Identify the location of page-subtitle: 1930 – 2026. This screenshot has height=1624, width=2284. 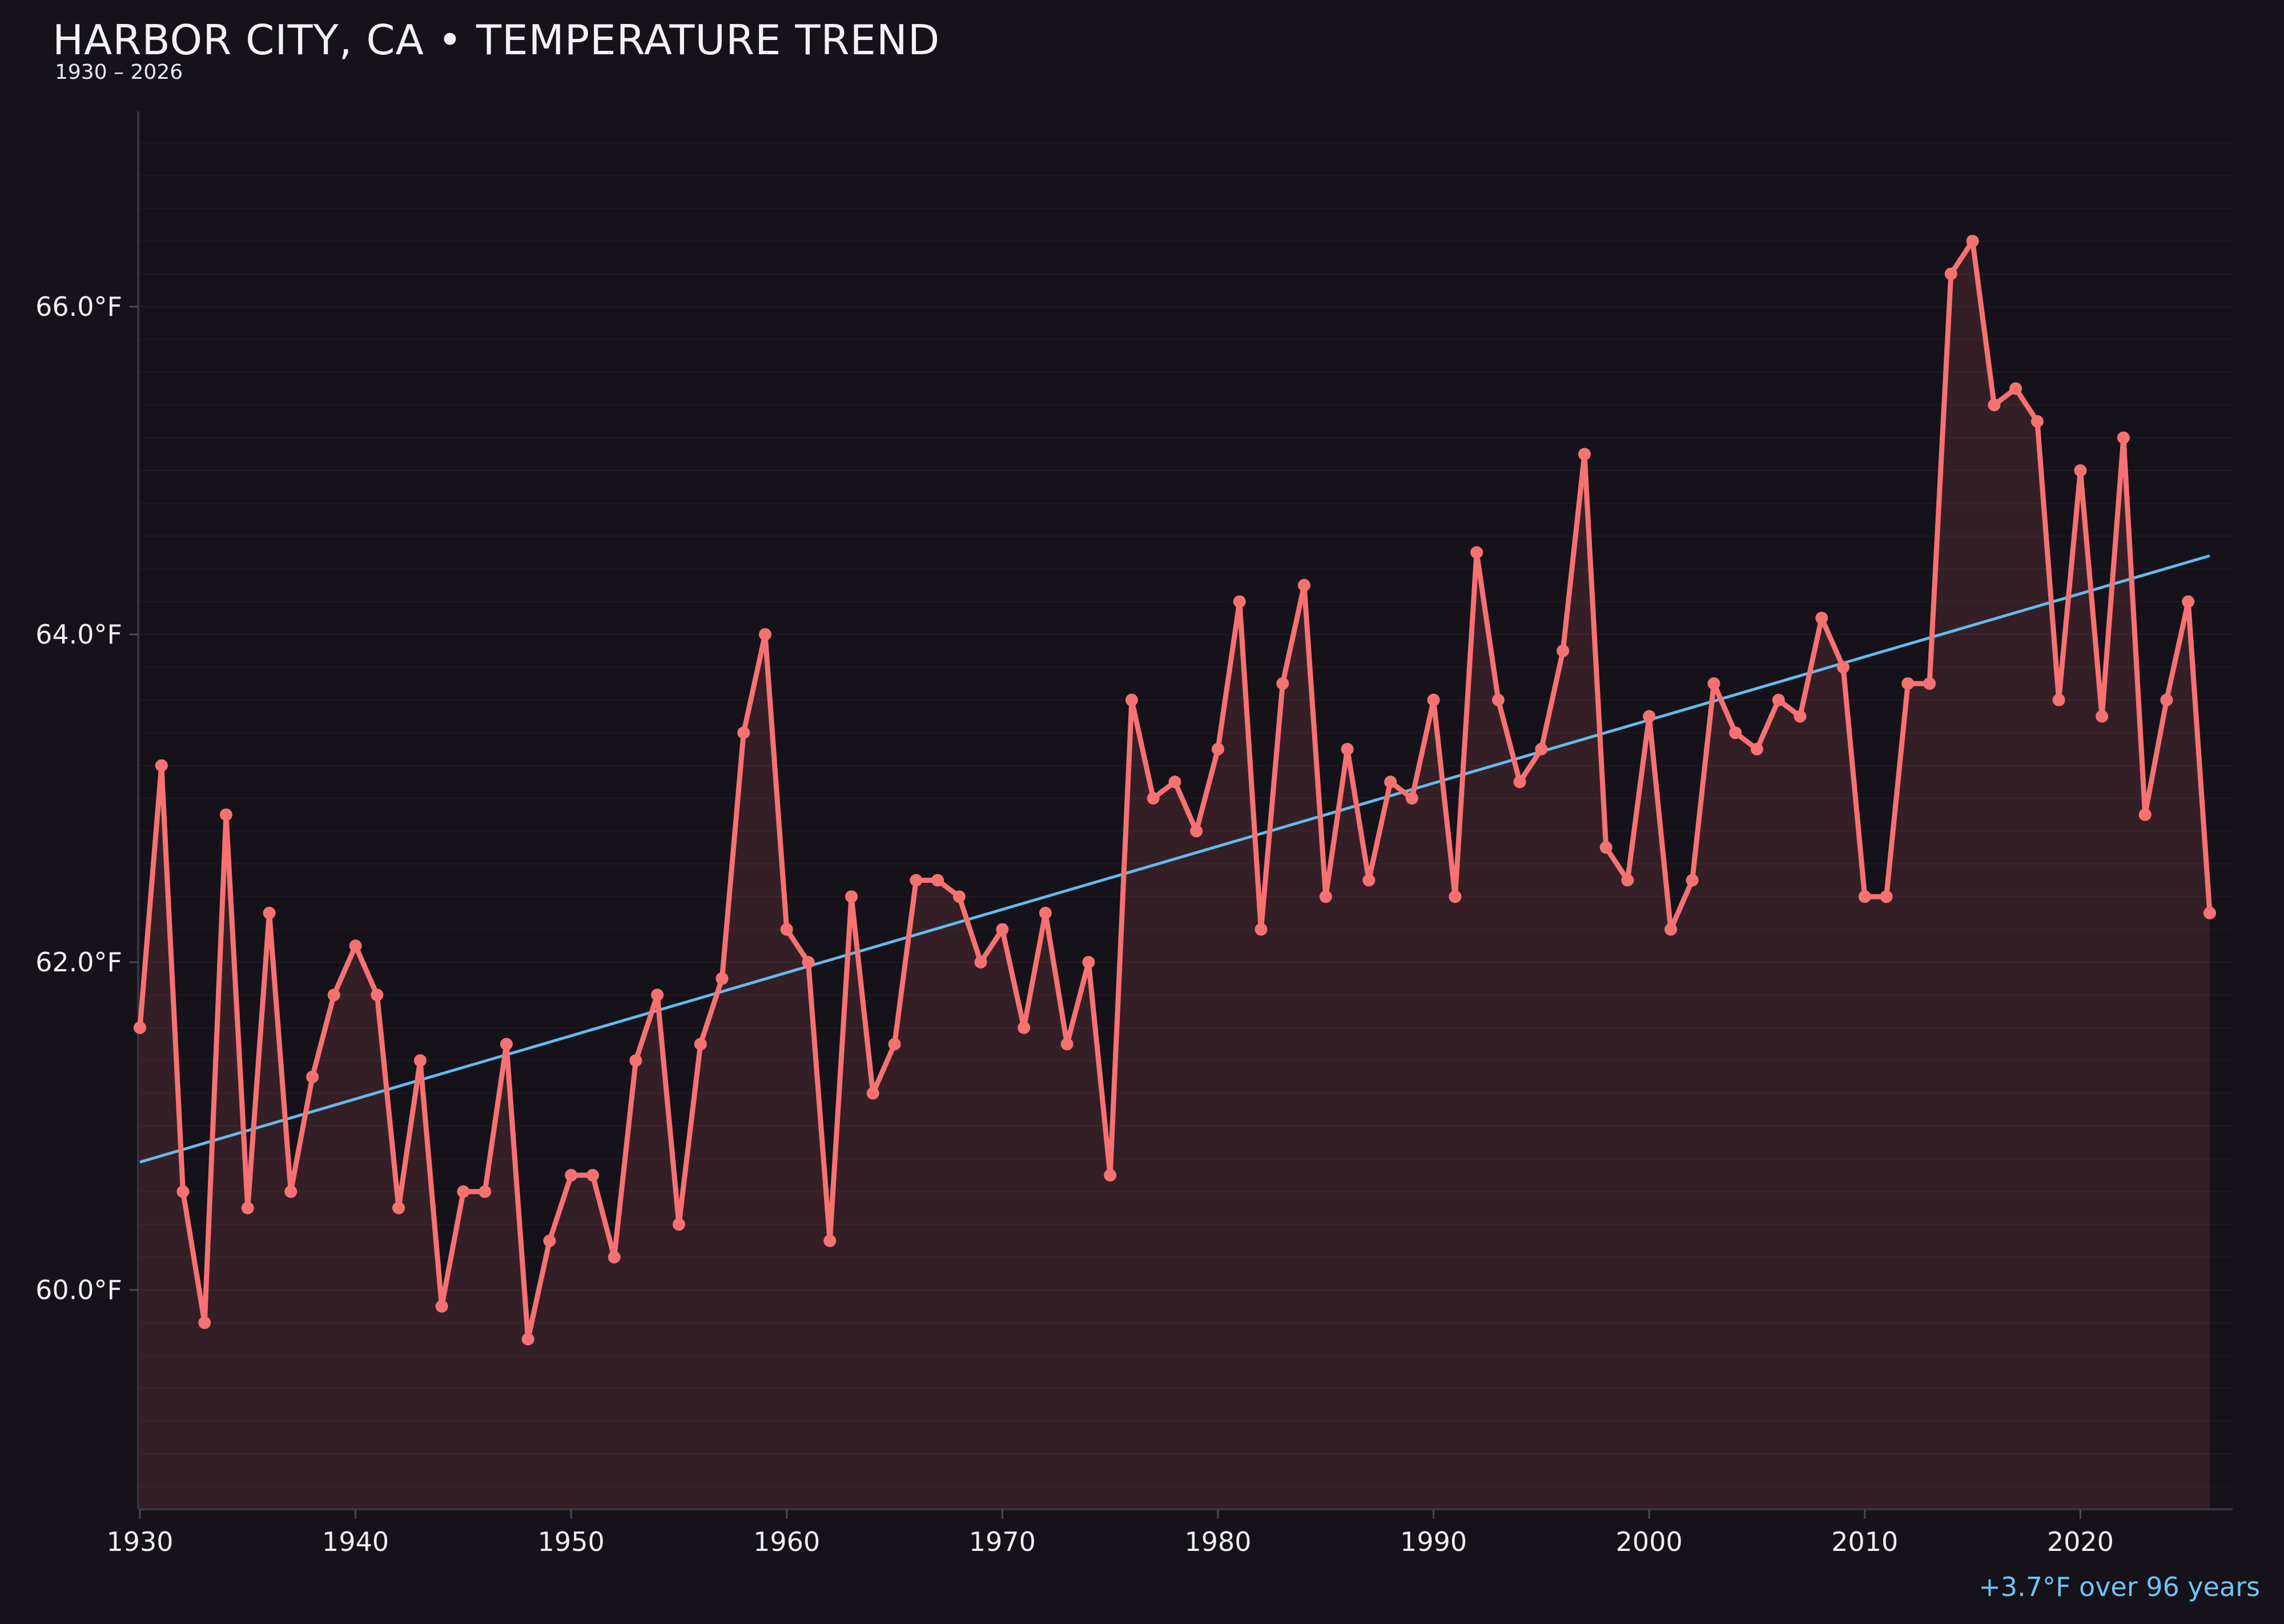
(119, 72).